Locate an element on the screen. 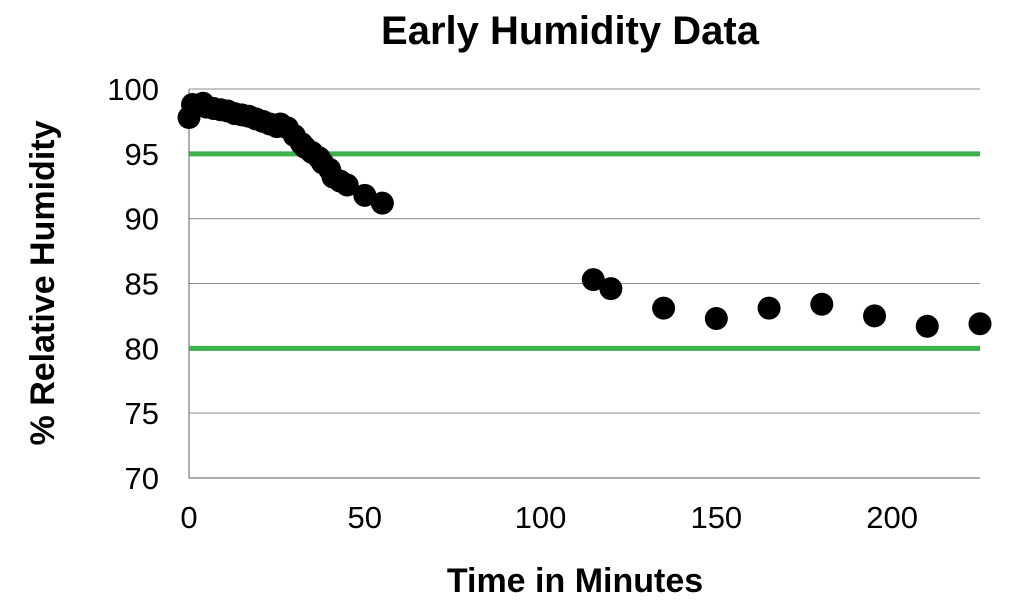 This screenshot has width=1010, height=605. chart-title: Early Humidity Data is located at coordinates (570, 31).